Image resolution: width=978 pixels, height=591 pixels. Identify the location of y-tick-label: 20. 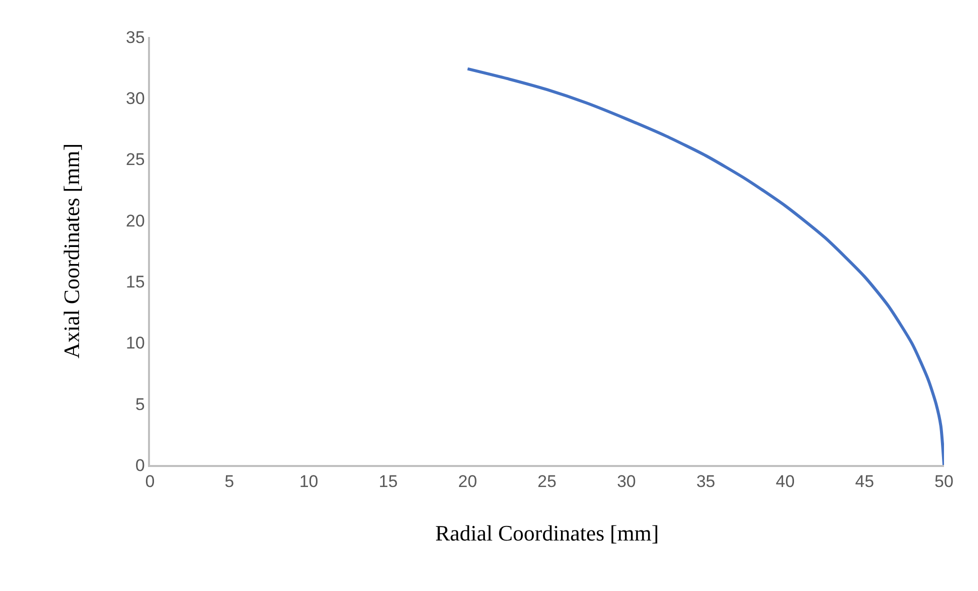
(135, 220).